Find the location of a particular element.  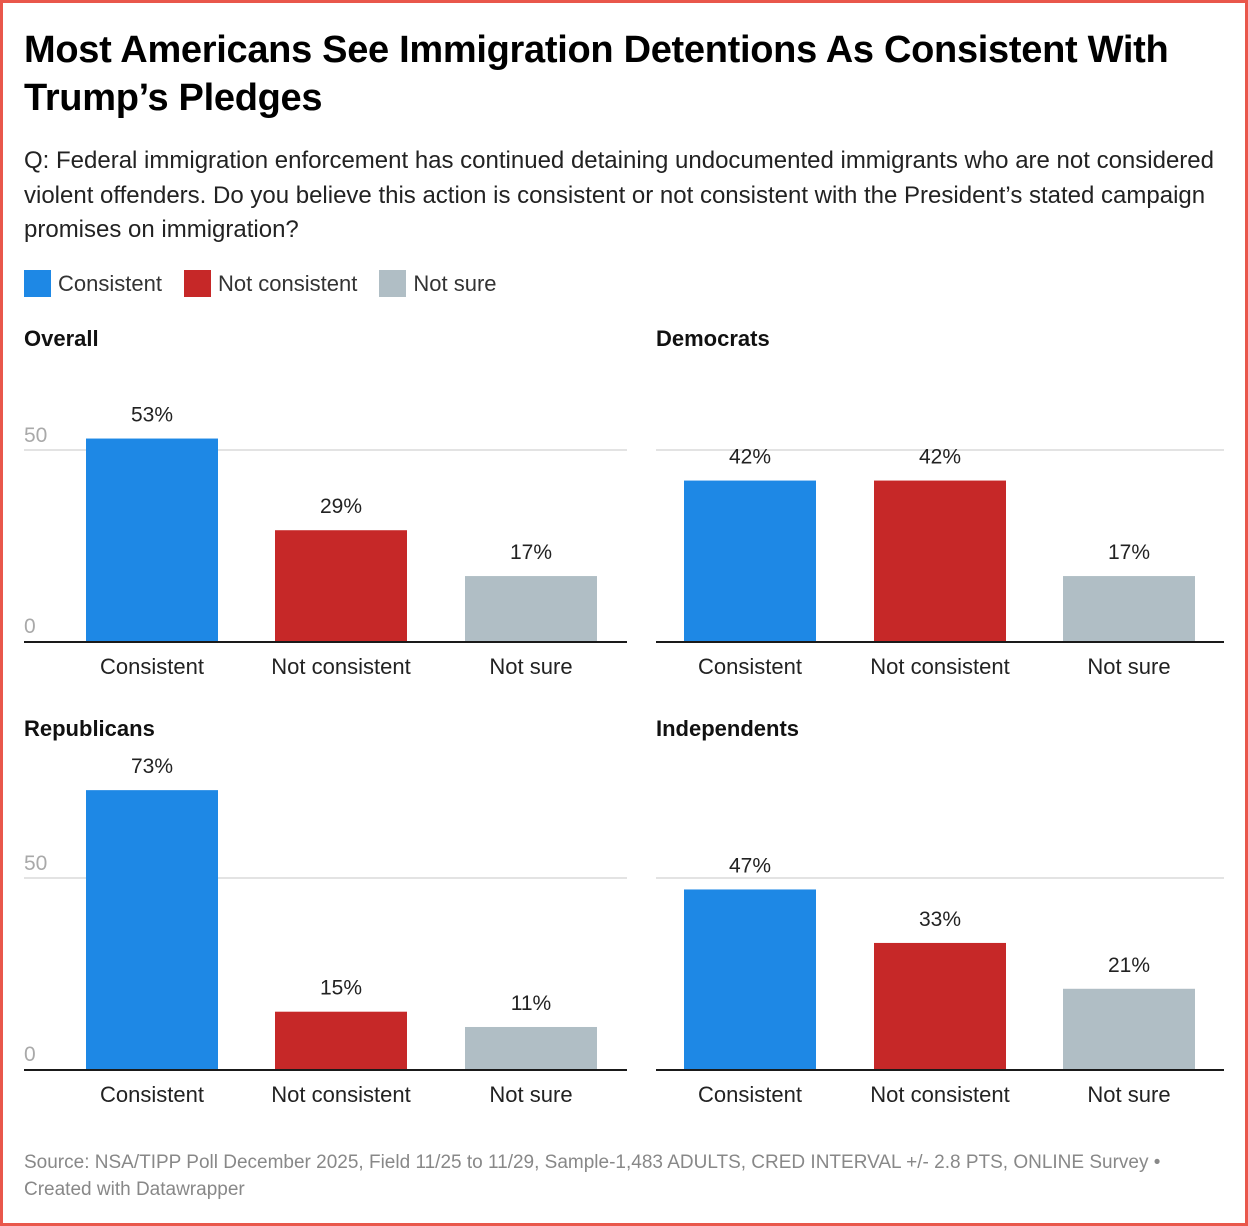

bar-democrats-not-consistent is located at coordinates (940, 560).